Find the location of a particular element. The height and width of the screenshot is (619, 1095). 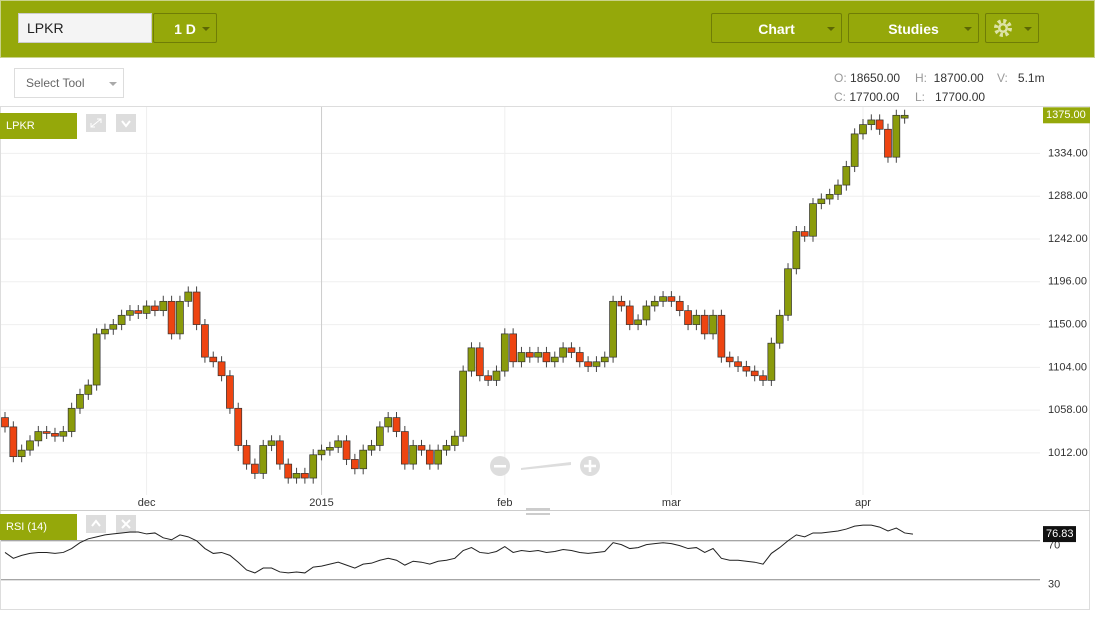

down-button is located at coordinates (126, 123).